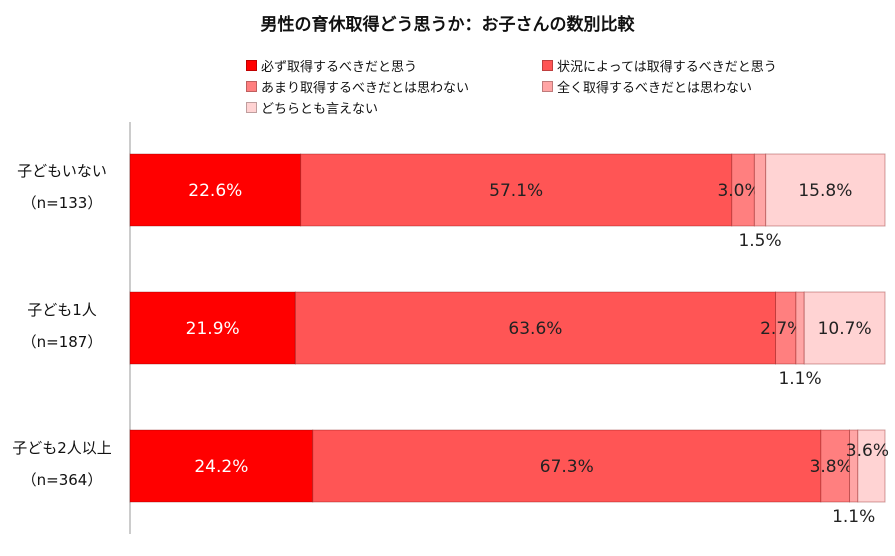 The width and height of the screenshot is (895, 556). I want to click on category-n: （n=187）, so click(62, 342).